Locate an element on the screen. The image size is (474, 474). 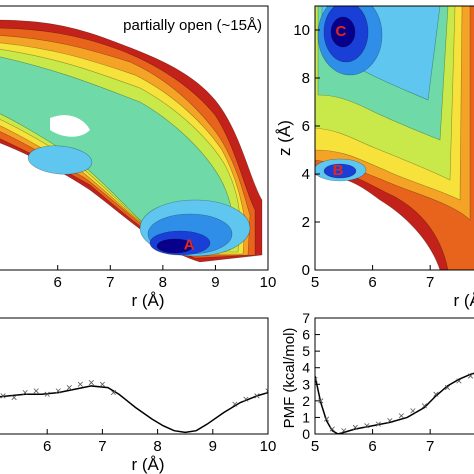
y-tick-label: 3 is located at coordinates (306, 384).